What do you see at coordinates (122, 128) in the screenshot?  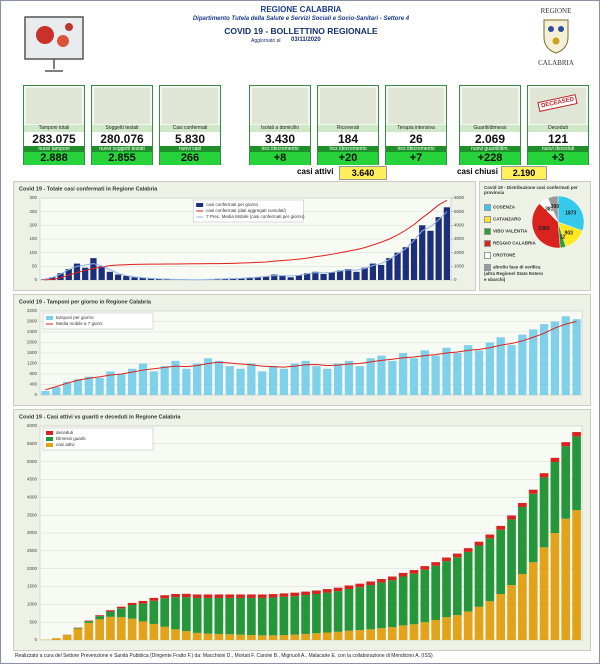 I see `tile-label: Soggetti testati` at bounding box center [122, 128].